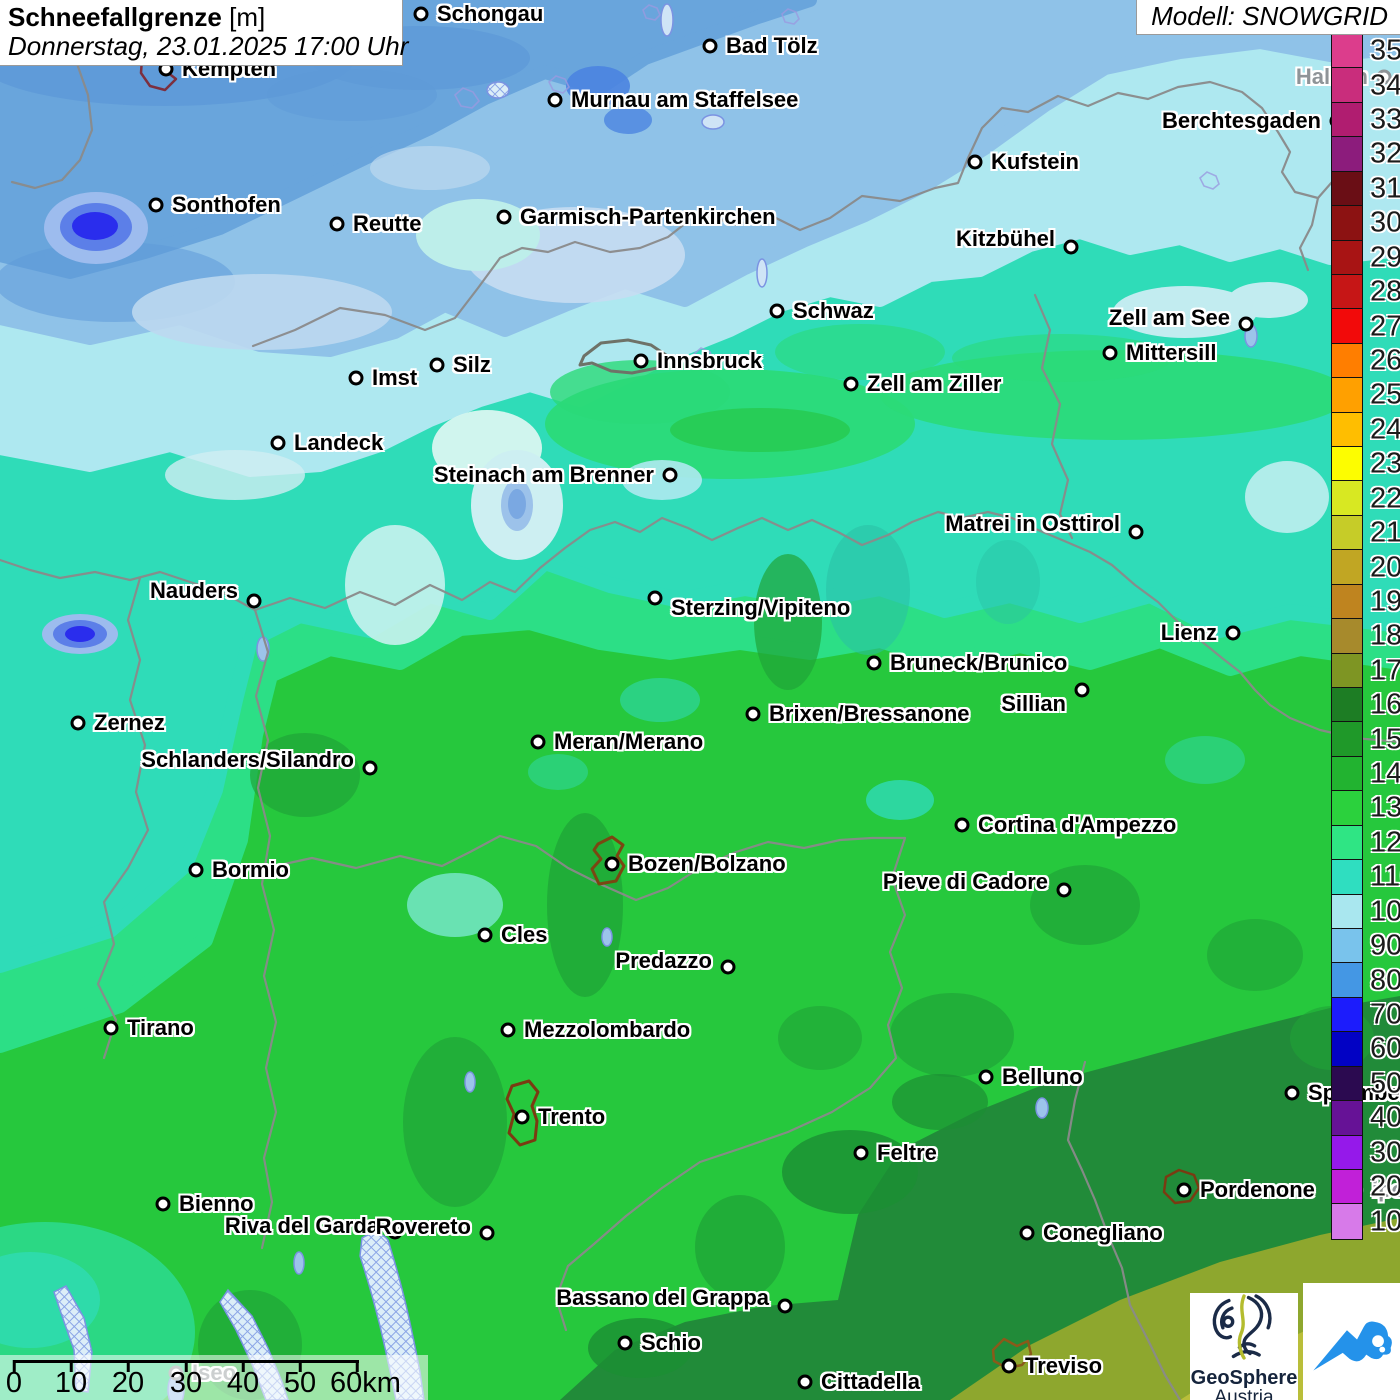 The width and height of the screenshot is (1400, 1400). Describe the element at coordinates (1385, 635) in the screenshot. I see `colorbar-value: 1800` at that location.